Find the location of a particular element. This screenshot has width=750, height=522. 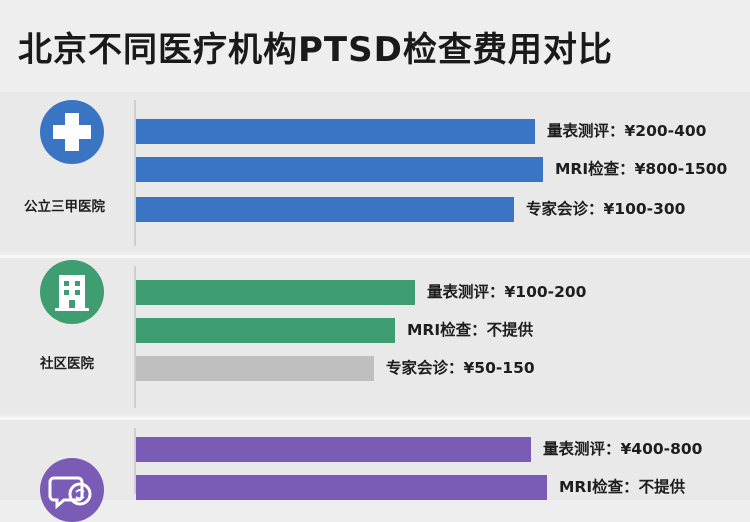

cost-bar-label: 专家会诊：¥100-300 is located at coordinates (606, 209).